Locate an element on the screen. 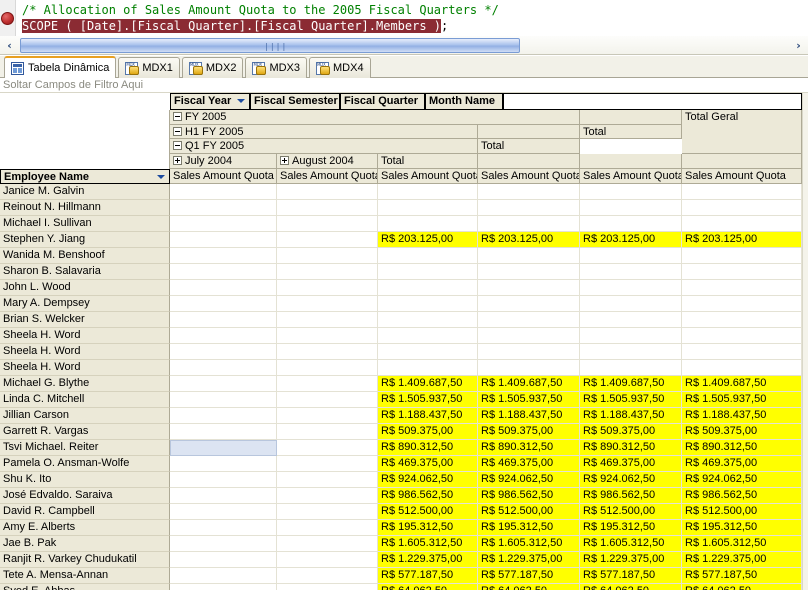 Image resolution: width=808 pixels, height=590 pixels. row-header-label: Jillian Carson is located at coordinates (85, 416).